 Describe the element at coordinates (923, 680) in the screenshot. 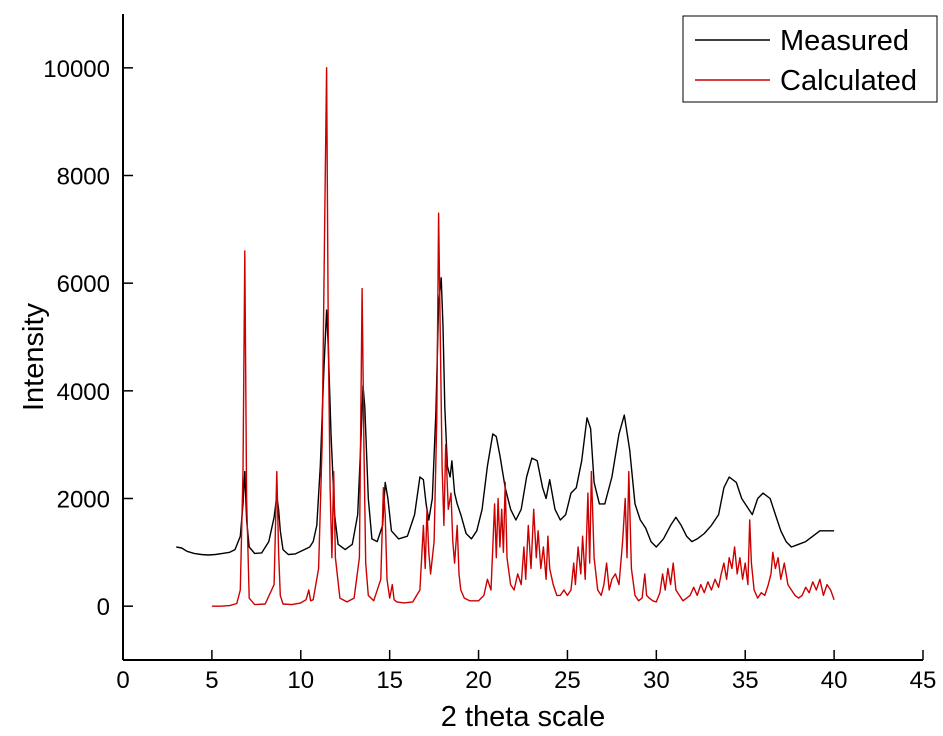

I see `x-tick-label: 45` at that location.